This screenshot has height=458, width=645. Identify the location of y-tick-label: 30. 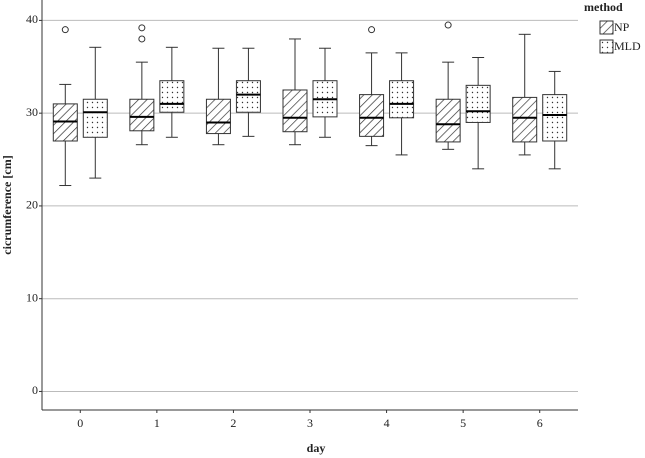
(32, 112).